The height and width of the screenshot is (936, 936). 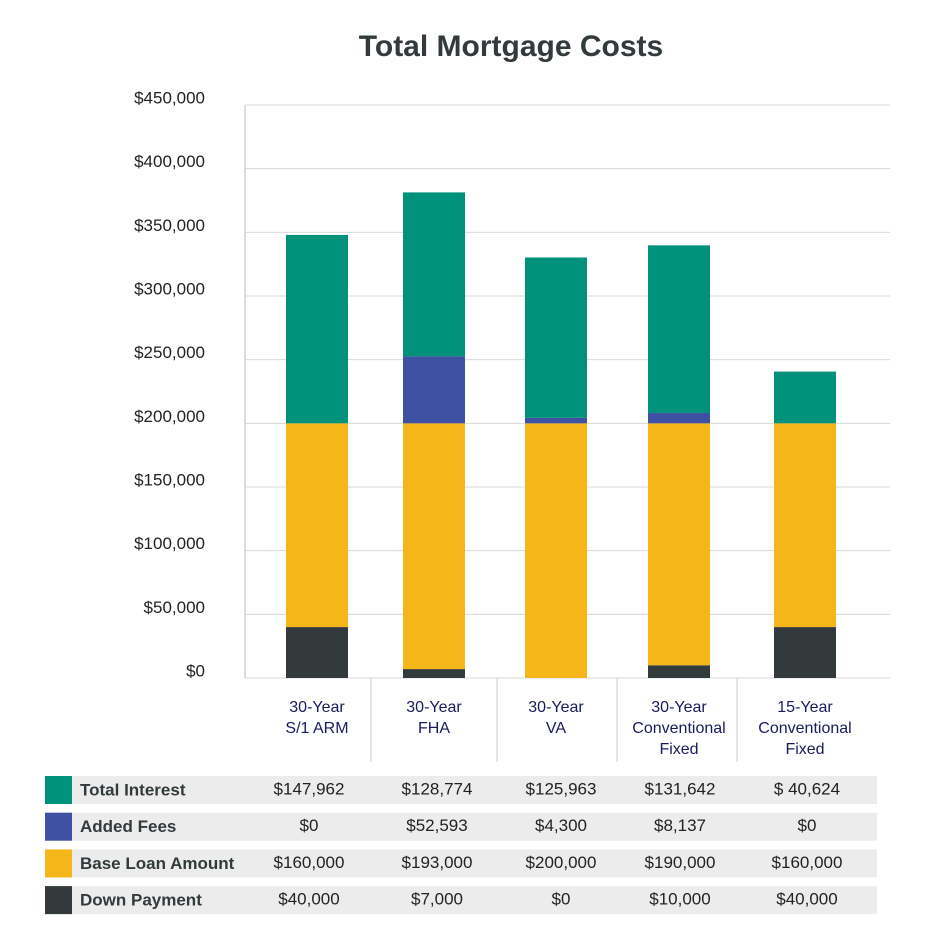 What do you see at coordinates (680, 788) in the screenshot?
I see `table-value: $131,642` at bounding box center [680, 788].